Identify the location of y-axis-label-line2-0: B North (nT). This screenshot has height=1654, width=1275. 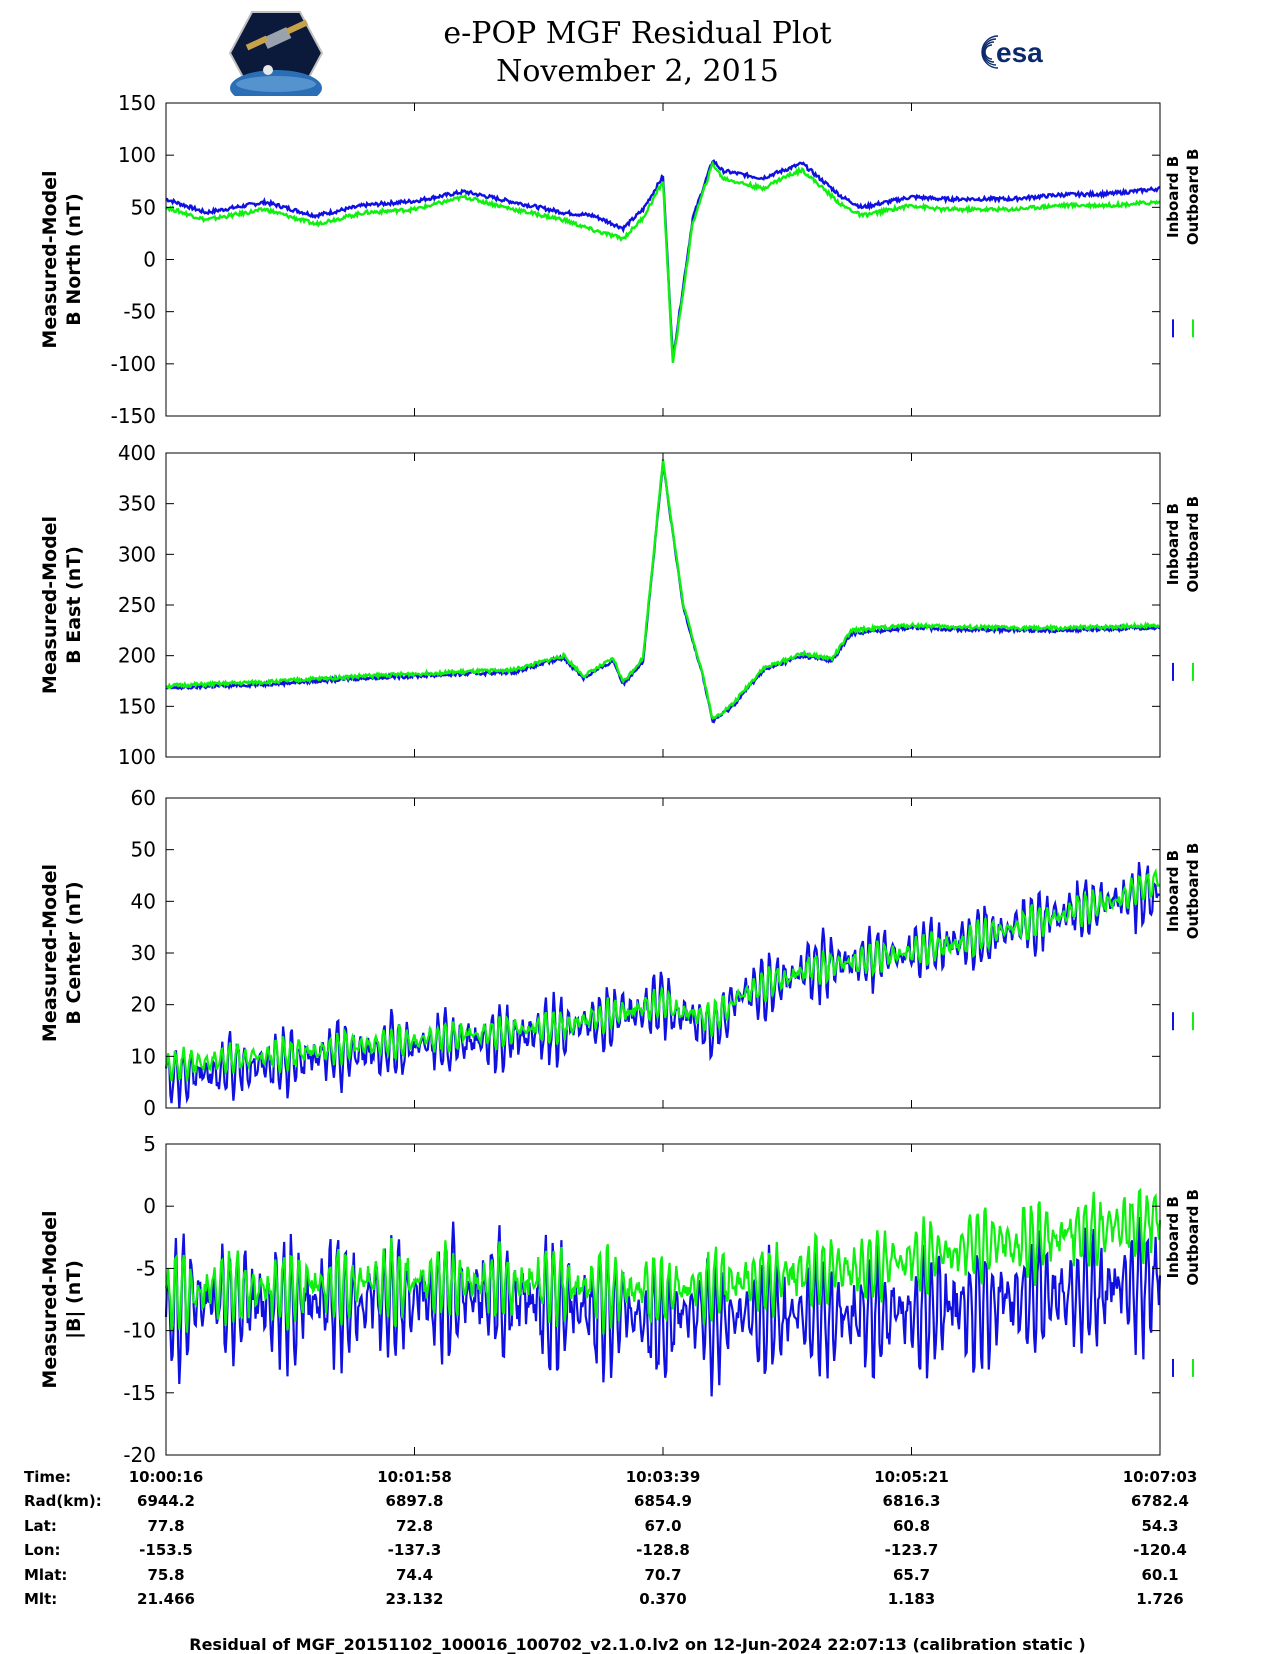
(74, 259).